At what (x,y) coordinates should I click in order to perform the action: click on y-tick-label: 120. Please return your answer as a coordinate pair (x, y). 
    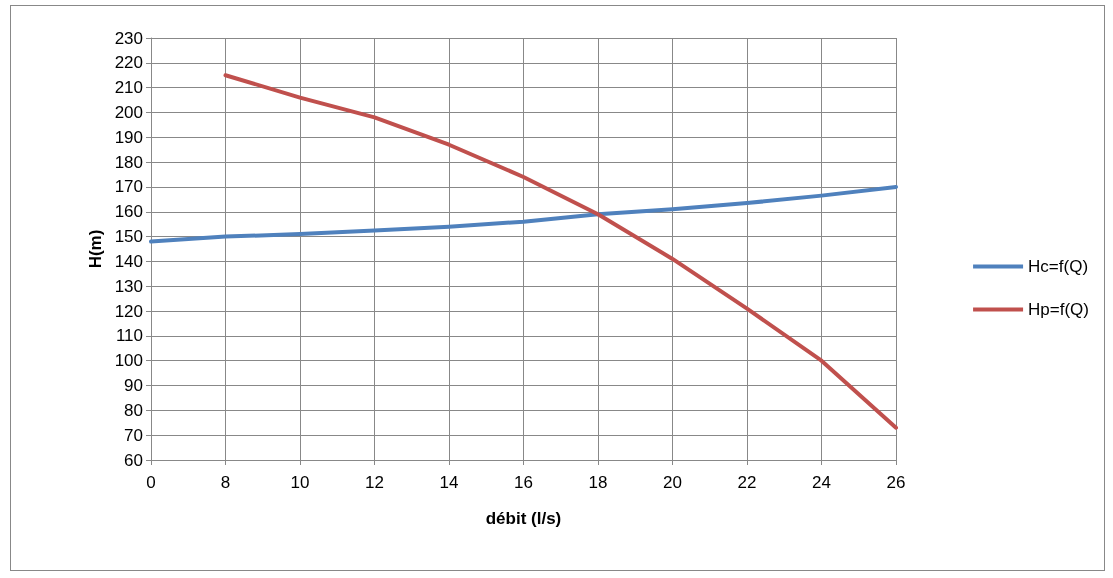
    Looking at the image, I should click on (128, 311).